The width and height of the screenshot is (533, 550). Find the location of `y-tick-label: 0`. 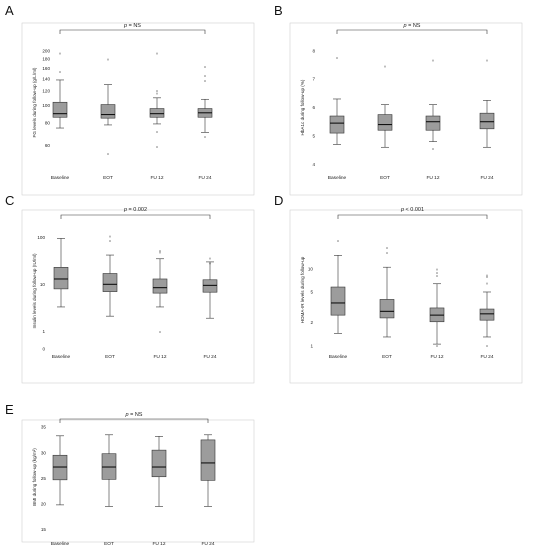

y-tick-label: 0 is located at coordinates (43, 349).